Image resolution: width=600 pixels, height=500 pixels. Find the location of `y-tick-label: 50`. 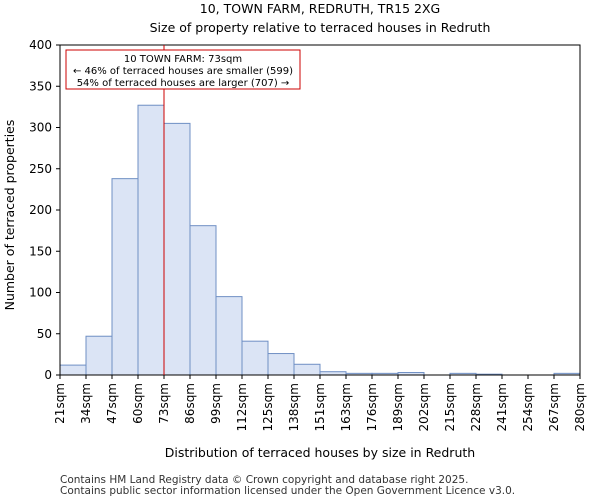

y-tick-label: 50 is located at coordinates (44, 334).